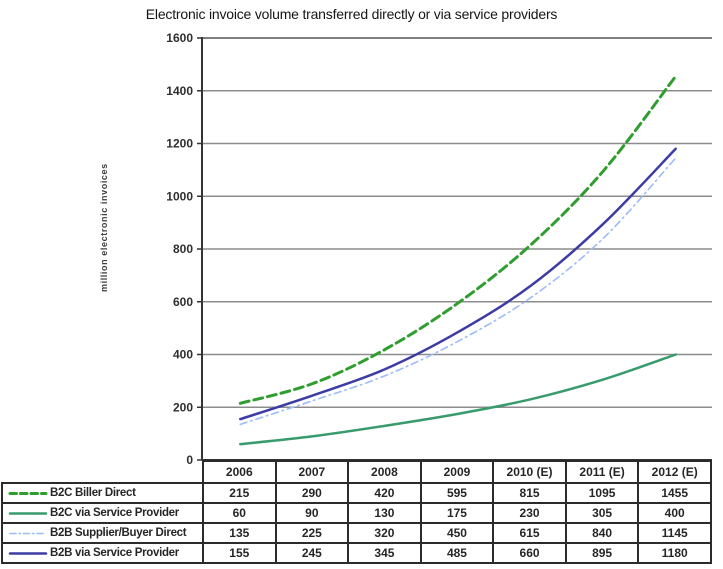  I want to click on value-cell: 815, so click(529, 493).